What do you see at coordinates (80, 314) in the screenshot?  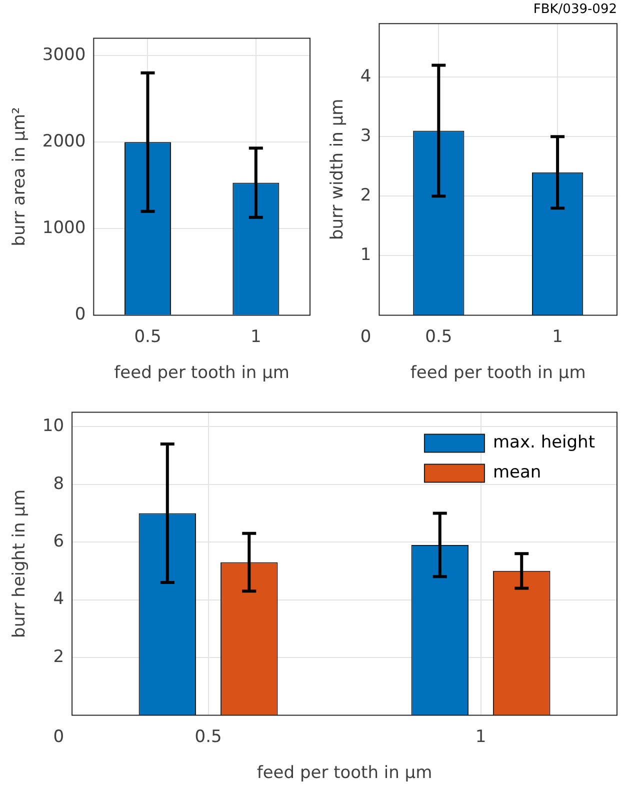 I see `y-tick-label: 0` at bounding box center [80, 314].